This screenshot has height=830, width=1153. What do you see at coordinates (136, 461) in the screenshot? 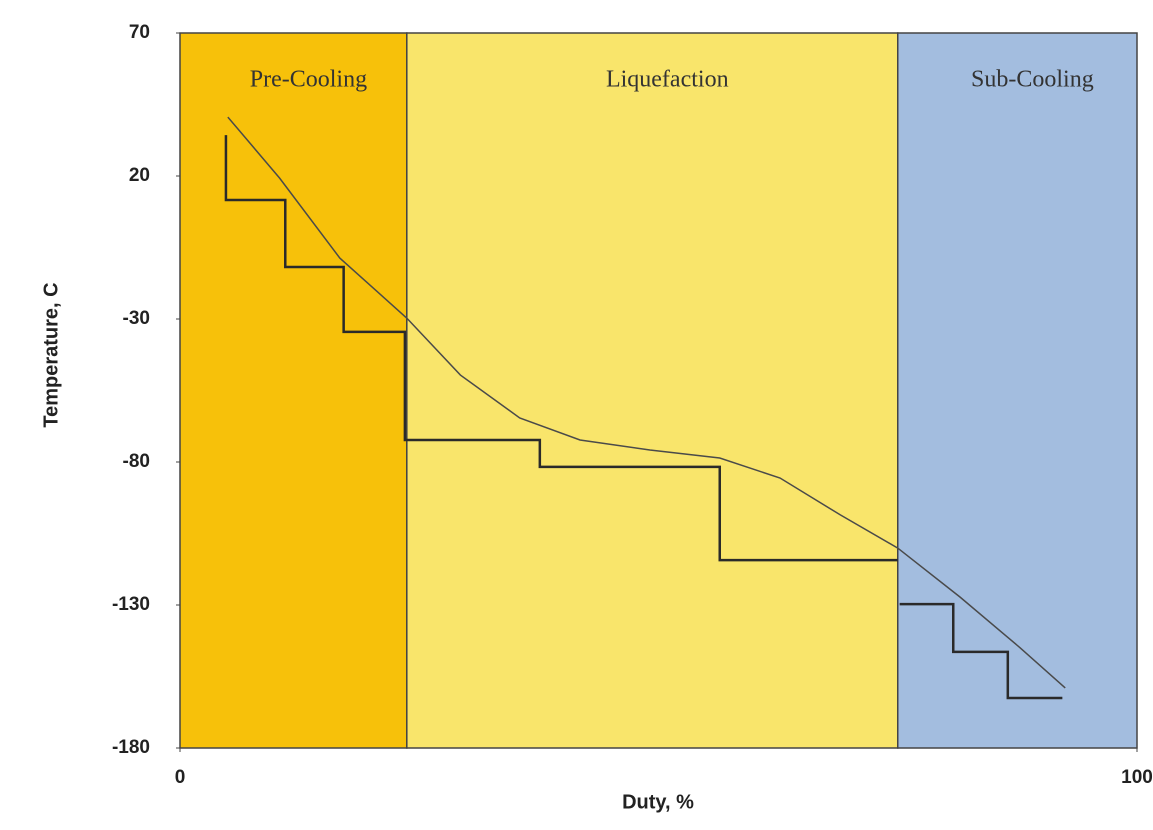
I see `y-tick-label: -80` at bounding box center [136, 461].